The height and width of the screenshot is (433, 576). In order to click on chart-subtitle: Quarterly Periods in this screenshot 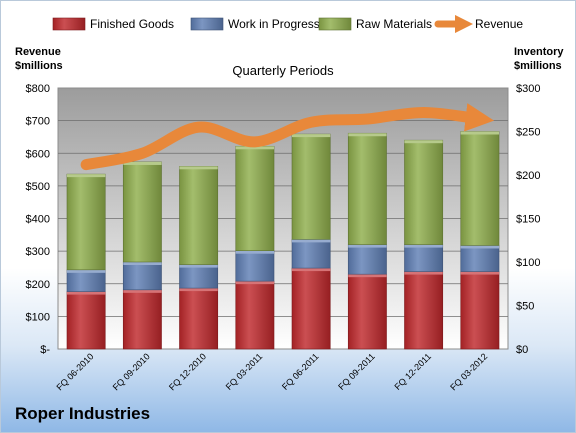, I will do `click(283, 70)`.